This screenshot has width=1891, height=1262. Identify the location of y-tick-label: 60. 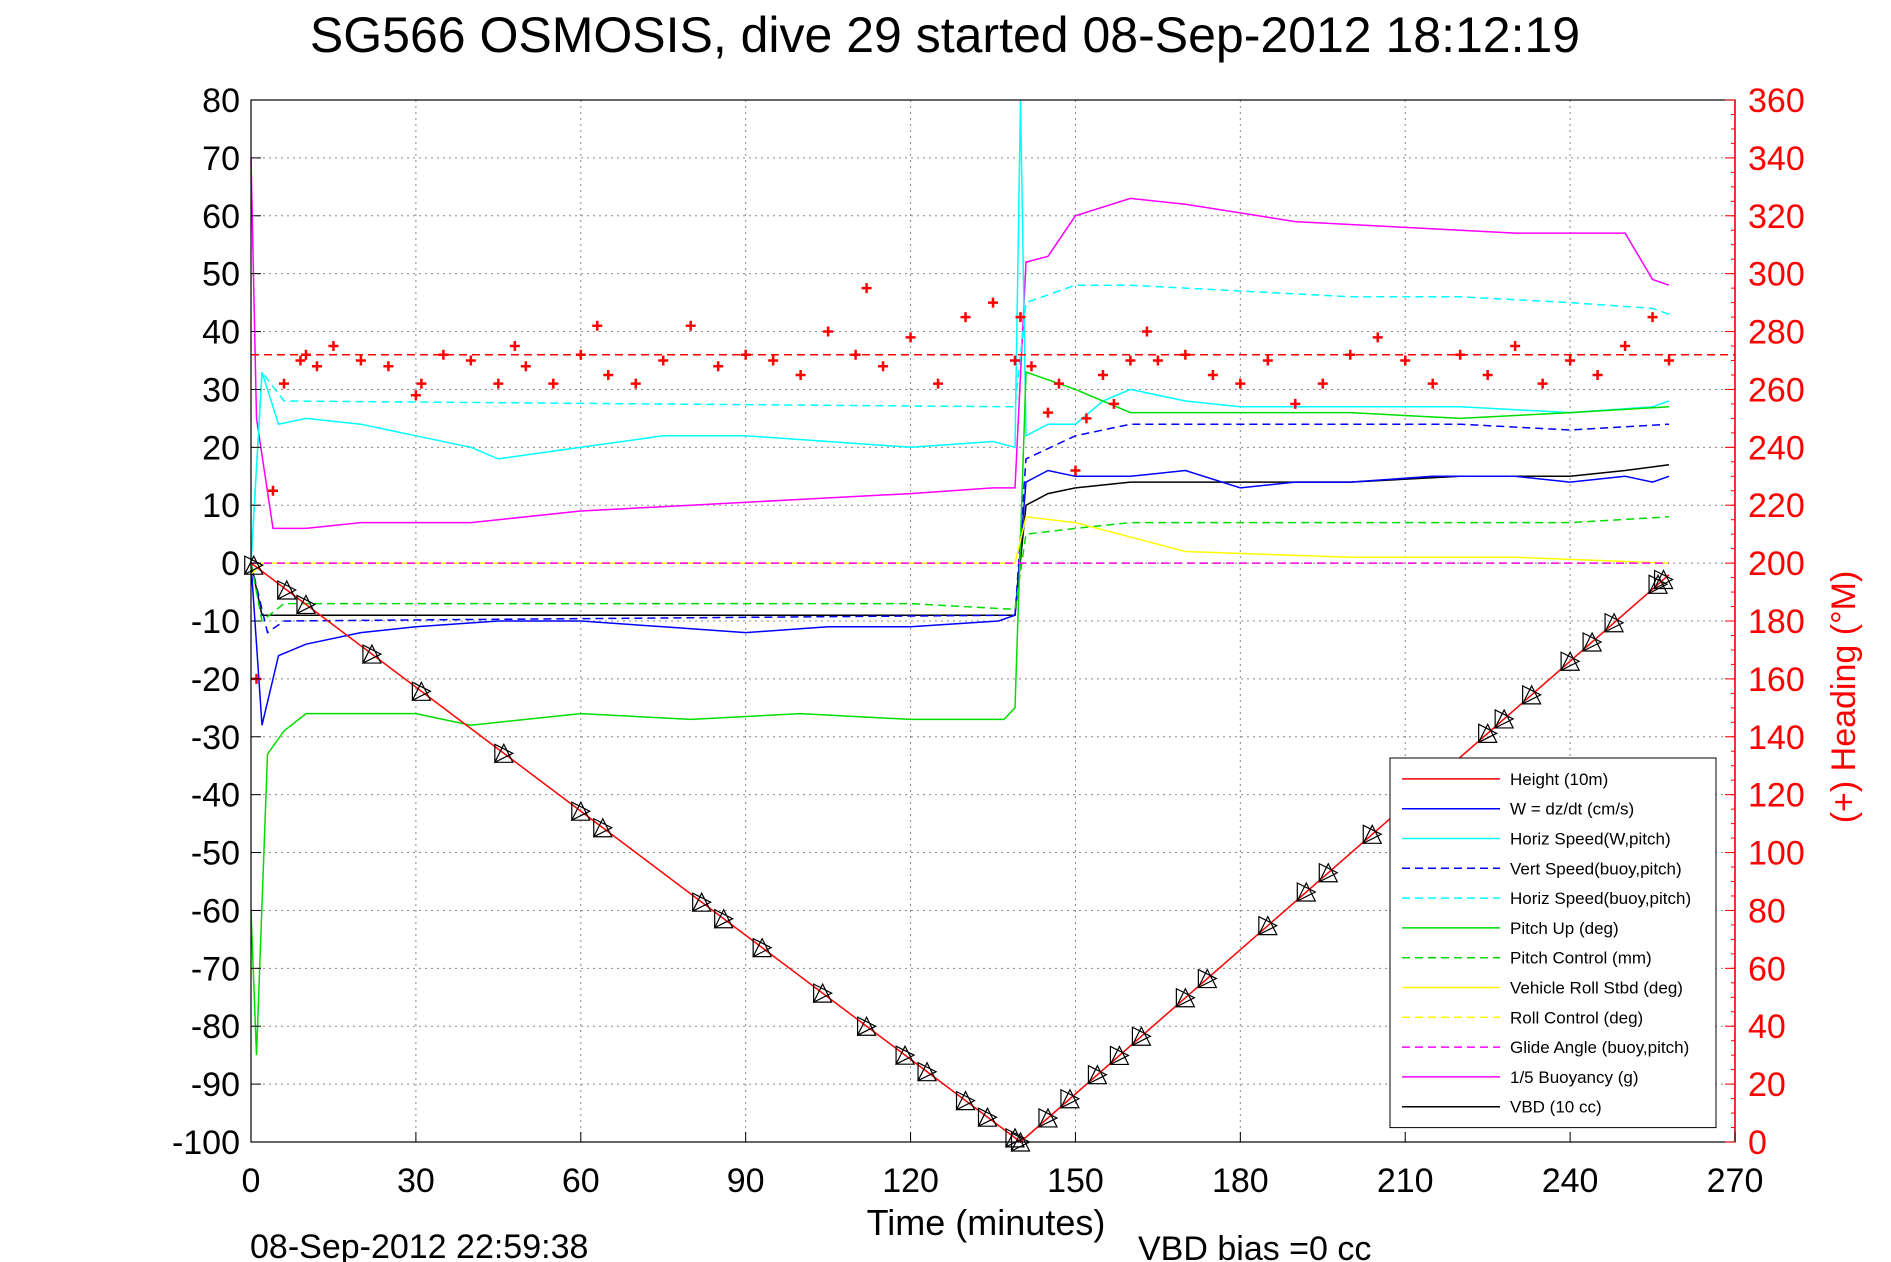
(221, 217).